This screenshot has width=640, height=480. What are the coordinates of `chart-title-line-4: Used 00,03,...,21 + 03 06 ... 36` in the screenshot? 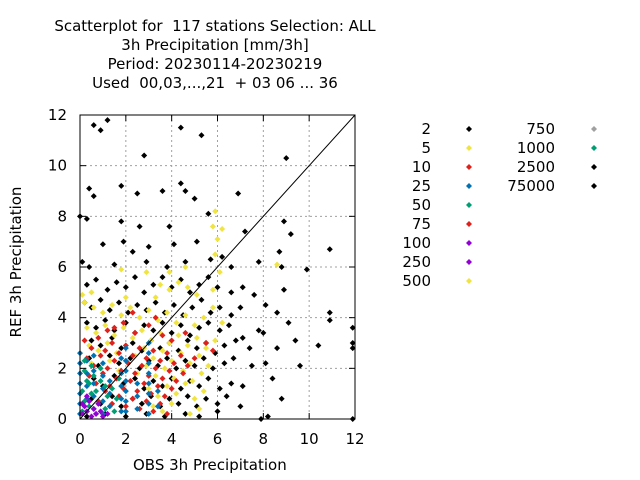 It's located at (215, 83).